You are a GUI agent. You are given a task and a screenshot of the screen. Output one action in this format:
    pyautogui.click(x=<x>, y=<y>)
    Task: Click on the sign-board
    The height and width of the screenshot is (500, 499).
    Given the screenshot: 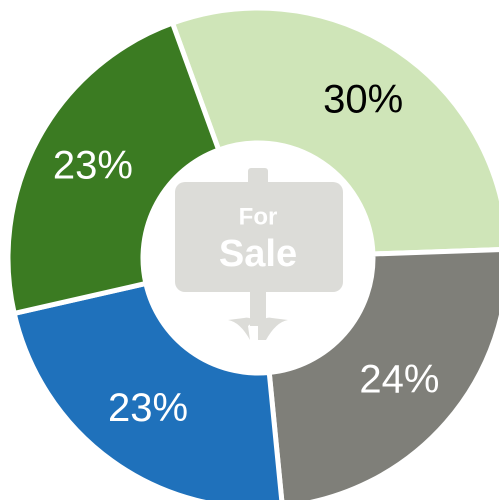 What is the action you would take?
    pyautogui.click(x=259, y=237)
    